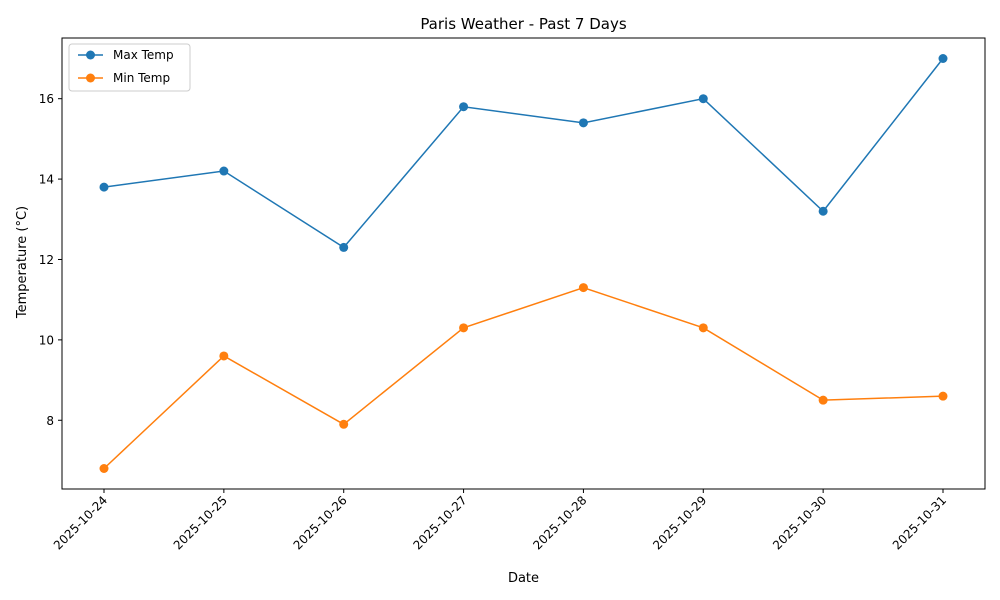 Image resolution: width=1000 pixels, height=600 pixels. Describe the element at coordinates (141, 78) in the screenshot. I see `legend-label-min-temp: Min Temp` at that location.